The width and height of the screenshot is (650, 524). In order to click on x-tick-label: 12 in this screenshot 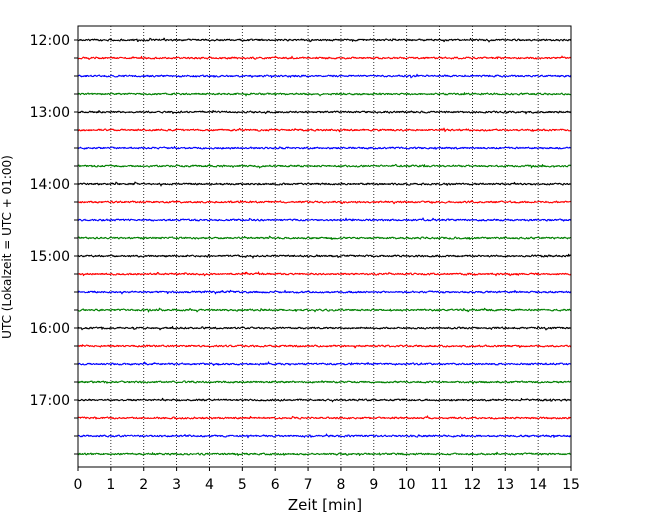, I will do `click(472, 485)`.